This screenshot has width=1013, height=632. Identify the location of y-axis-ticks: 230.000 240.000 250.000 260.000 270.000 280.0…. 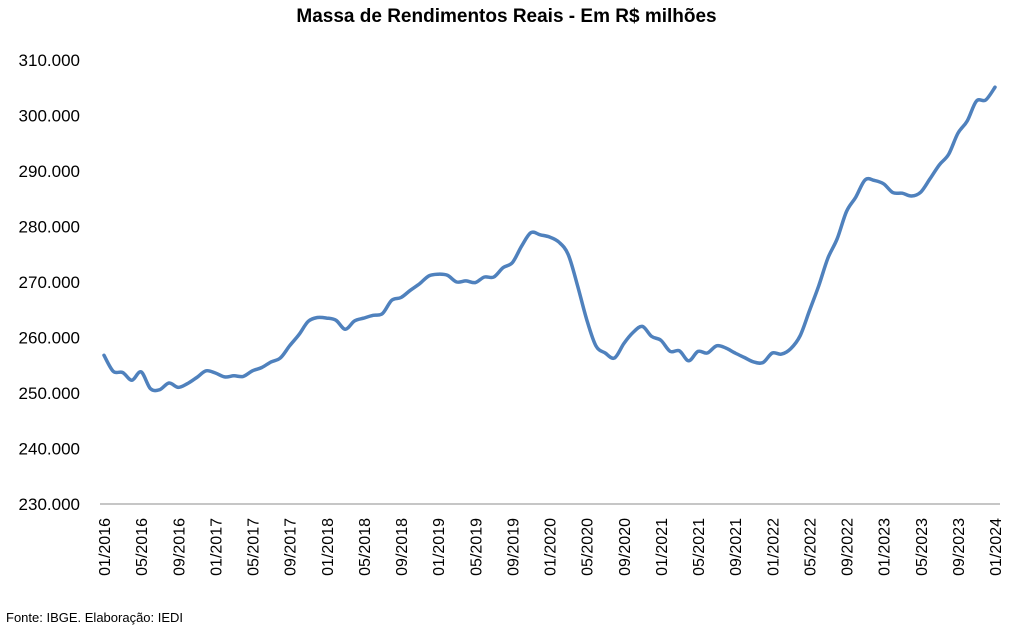
(49, 282).